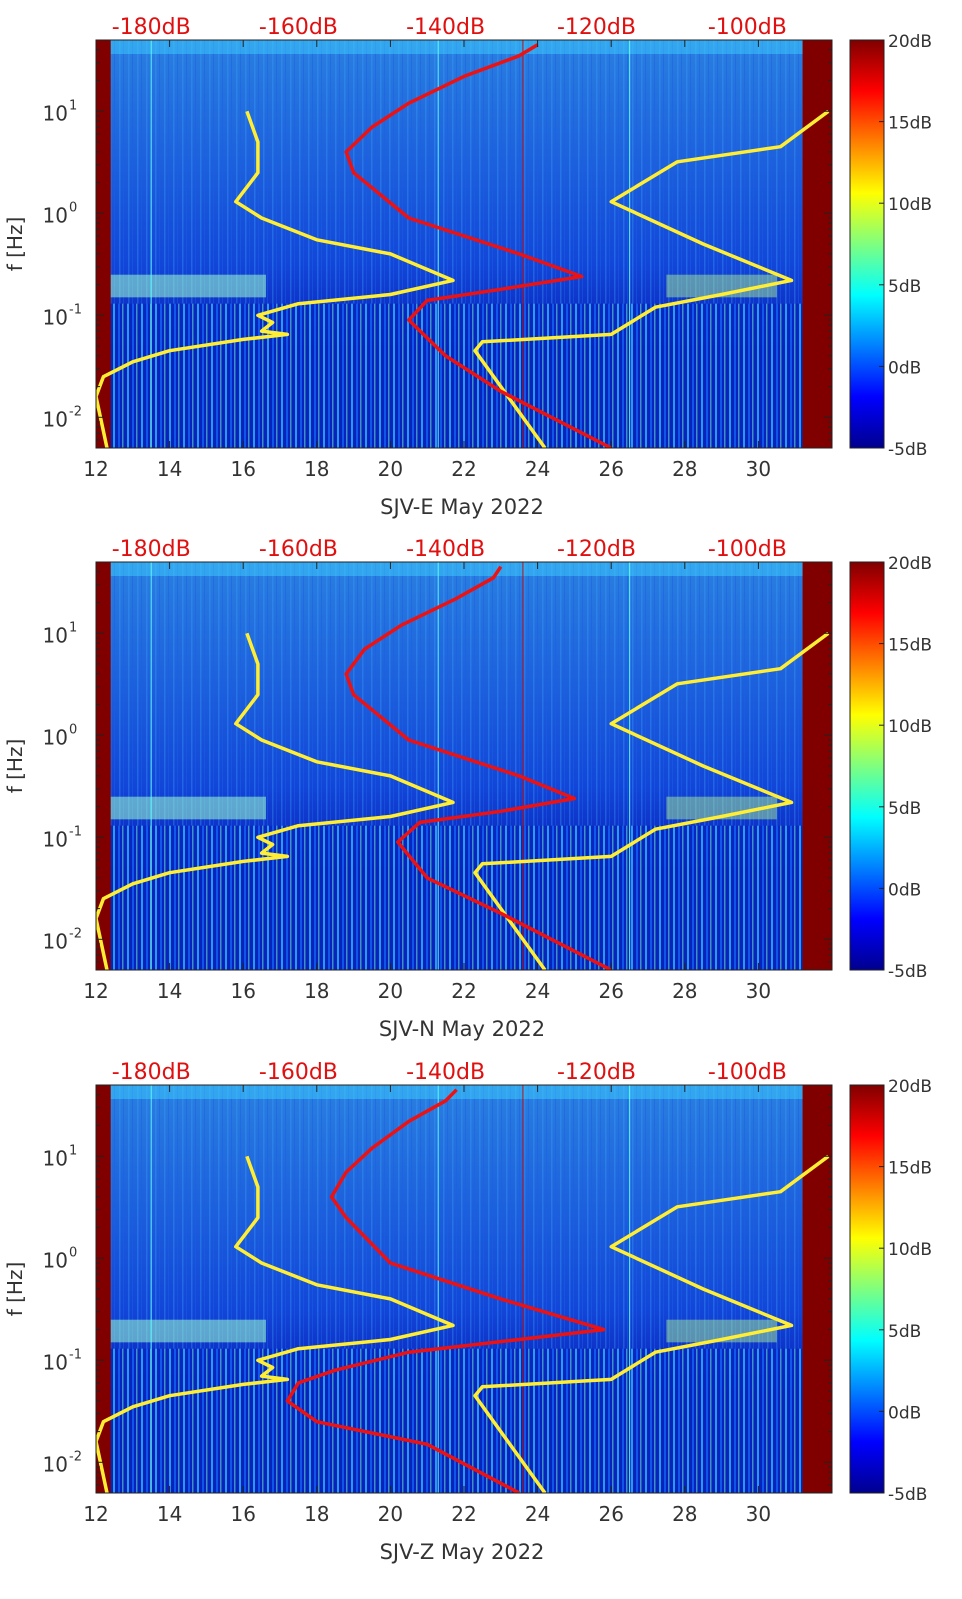  I want to click on y-tick-exponent: 0, so click(73, 207).